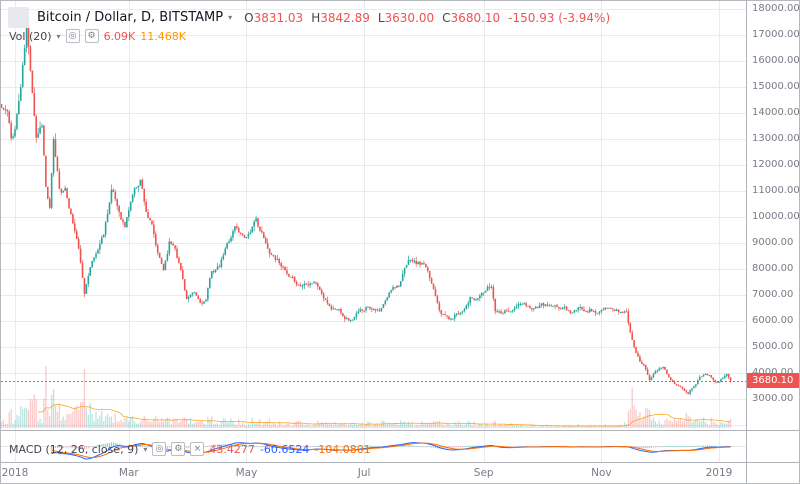 The image size is (800, 484). What do you see at coordinates (374, 473) in the screenshot?
I see `time-axis: 2018 Mar May Jul Sep Nov 2019` at bounding box center [374, 473].